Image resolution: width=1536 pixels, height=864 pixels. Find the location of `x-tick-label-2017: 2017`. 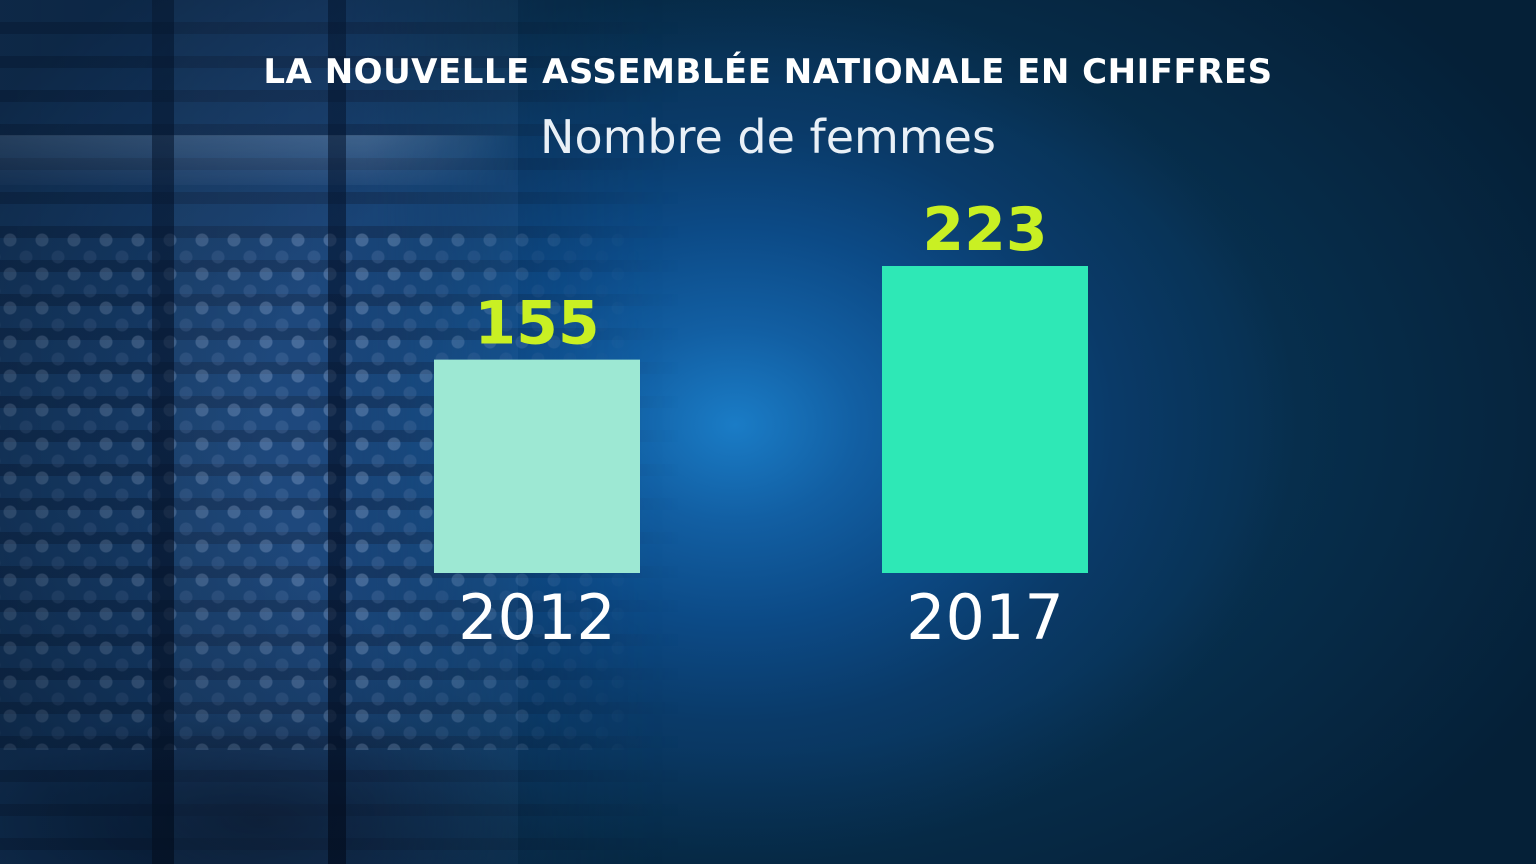

x-tick-label-2017: 2017 is located at coordinates (985, 617).